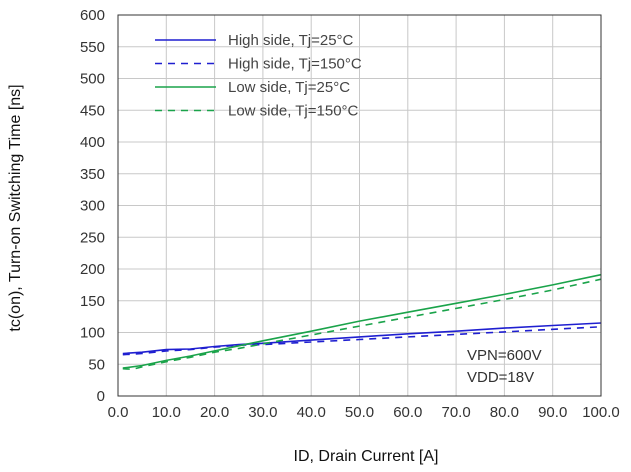 The width and height of the screenshot is (631, 472). What do you see at coordinates (214, 412) in the screenshot?
I see `x-tick-label: 20.0` at bounding box center [214, 412].